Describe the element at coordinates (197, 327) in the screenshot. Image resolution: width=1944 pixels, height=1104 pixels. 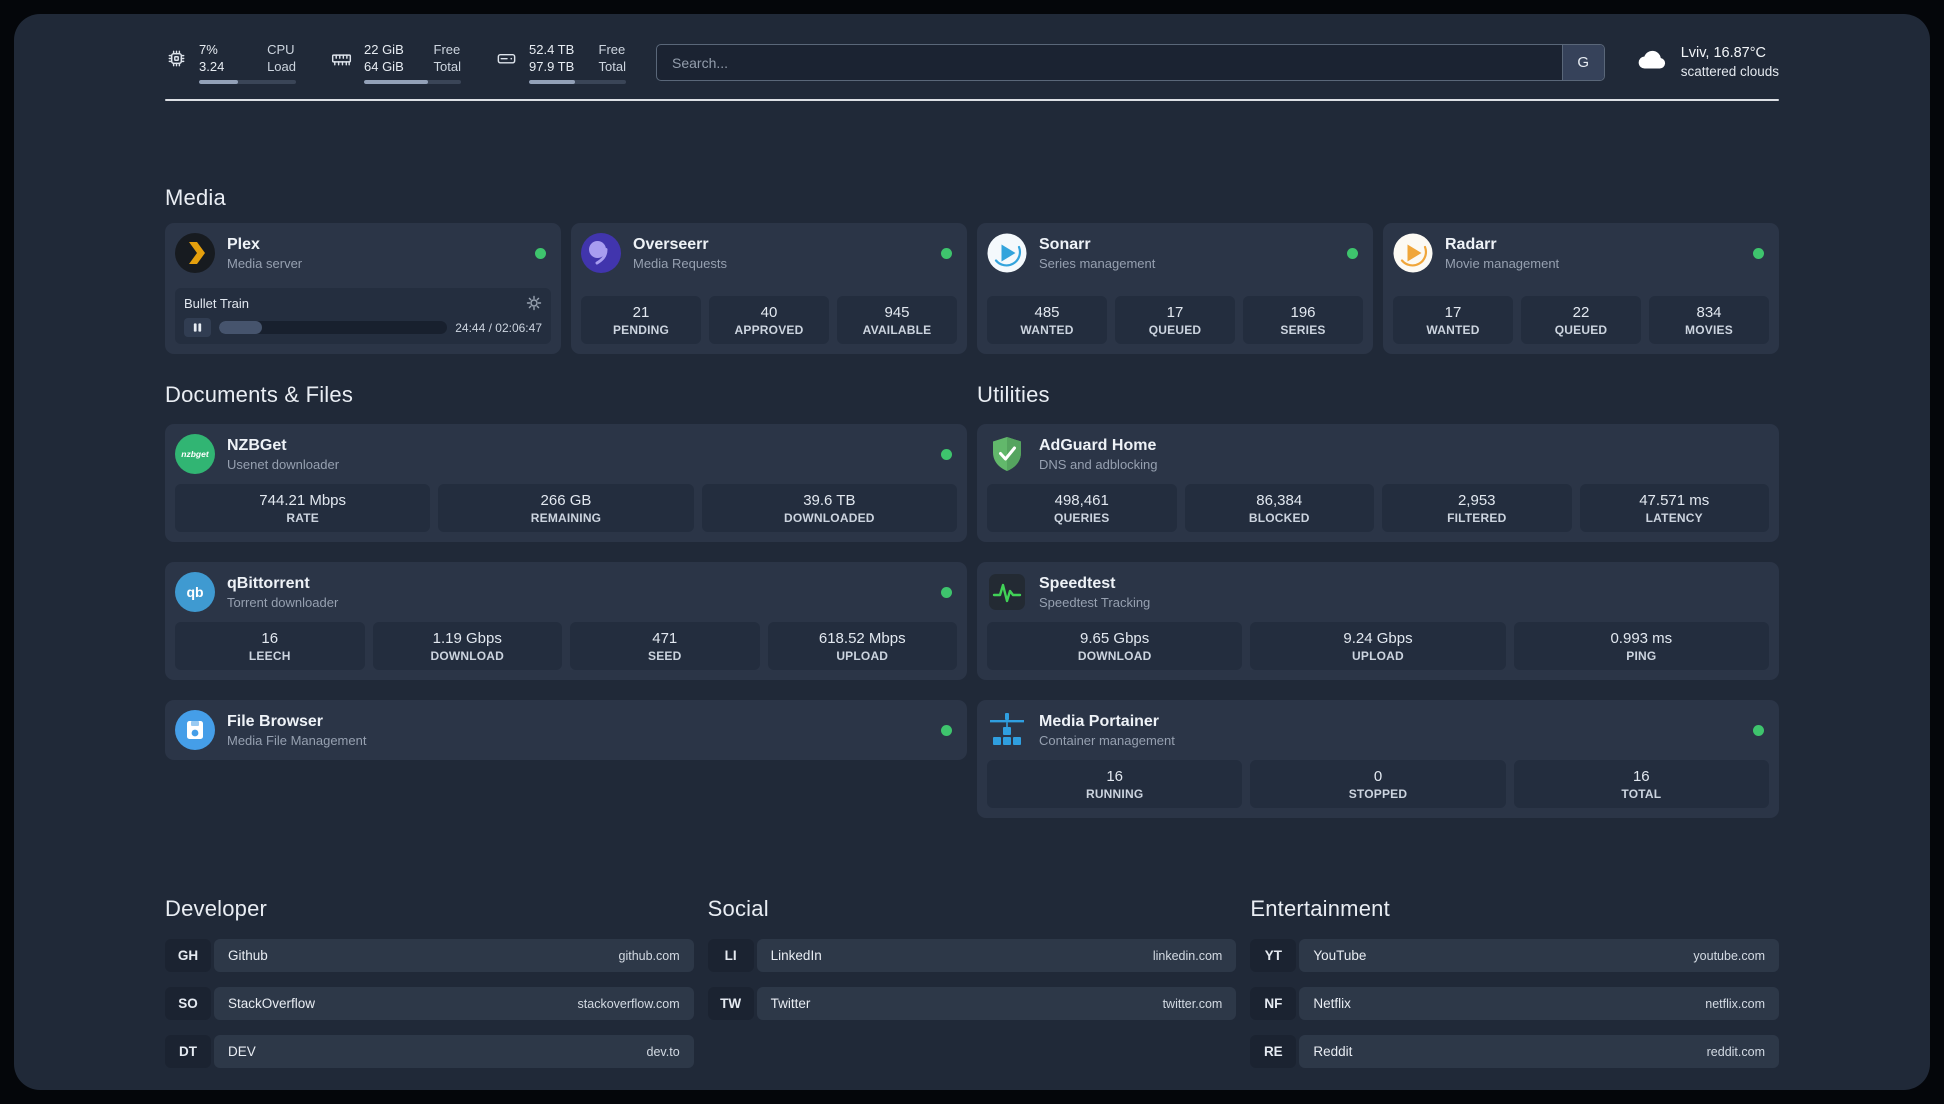
I see `pause-button` at that location.